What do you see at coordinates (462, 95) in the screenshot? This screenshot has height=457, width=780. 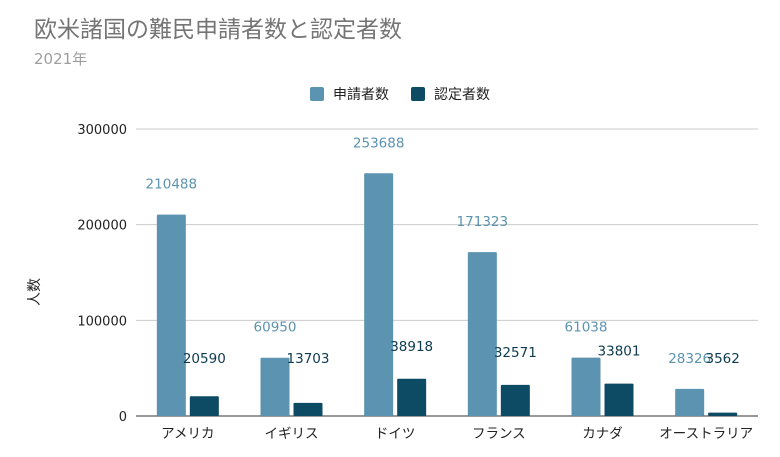 I see `legend-label-recognized: 認定者数` at bounding box center [462, 95].